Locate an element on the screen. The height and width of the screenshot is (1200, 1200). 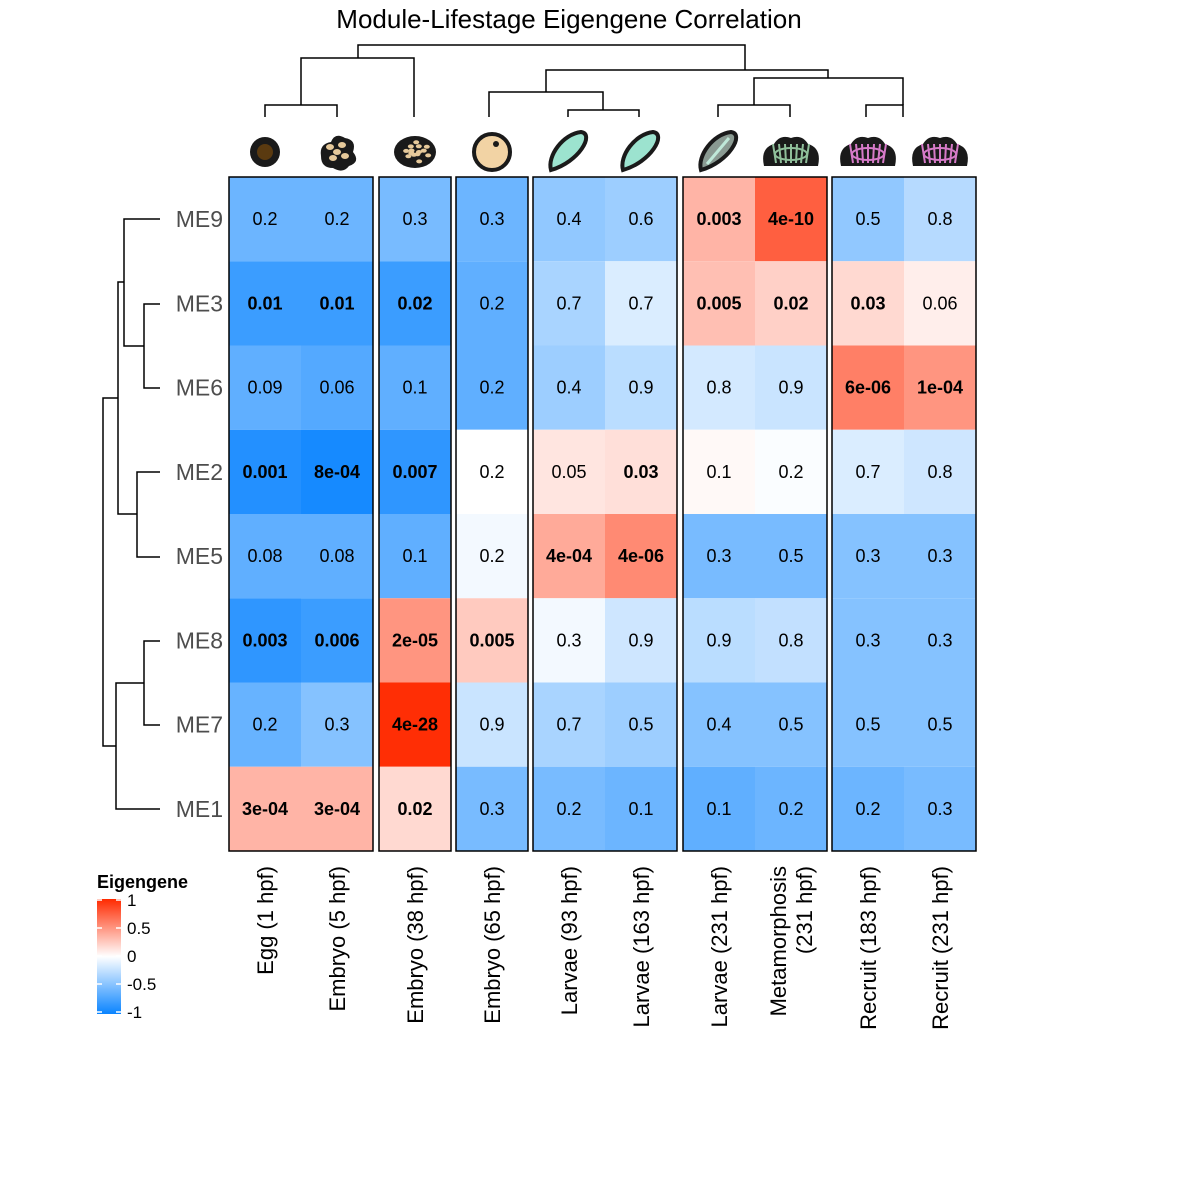
row-label: ME6 is located at coordinates (199, 388).